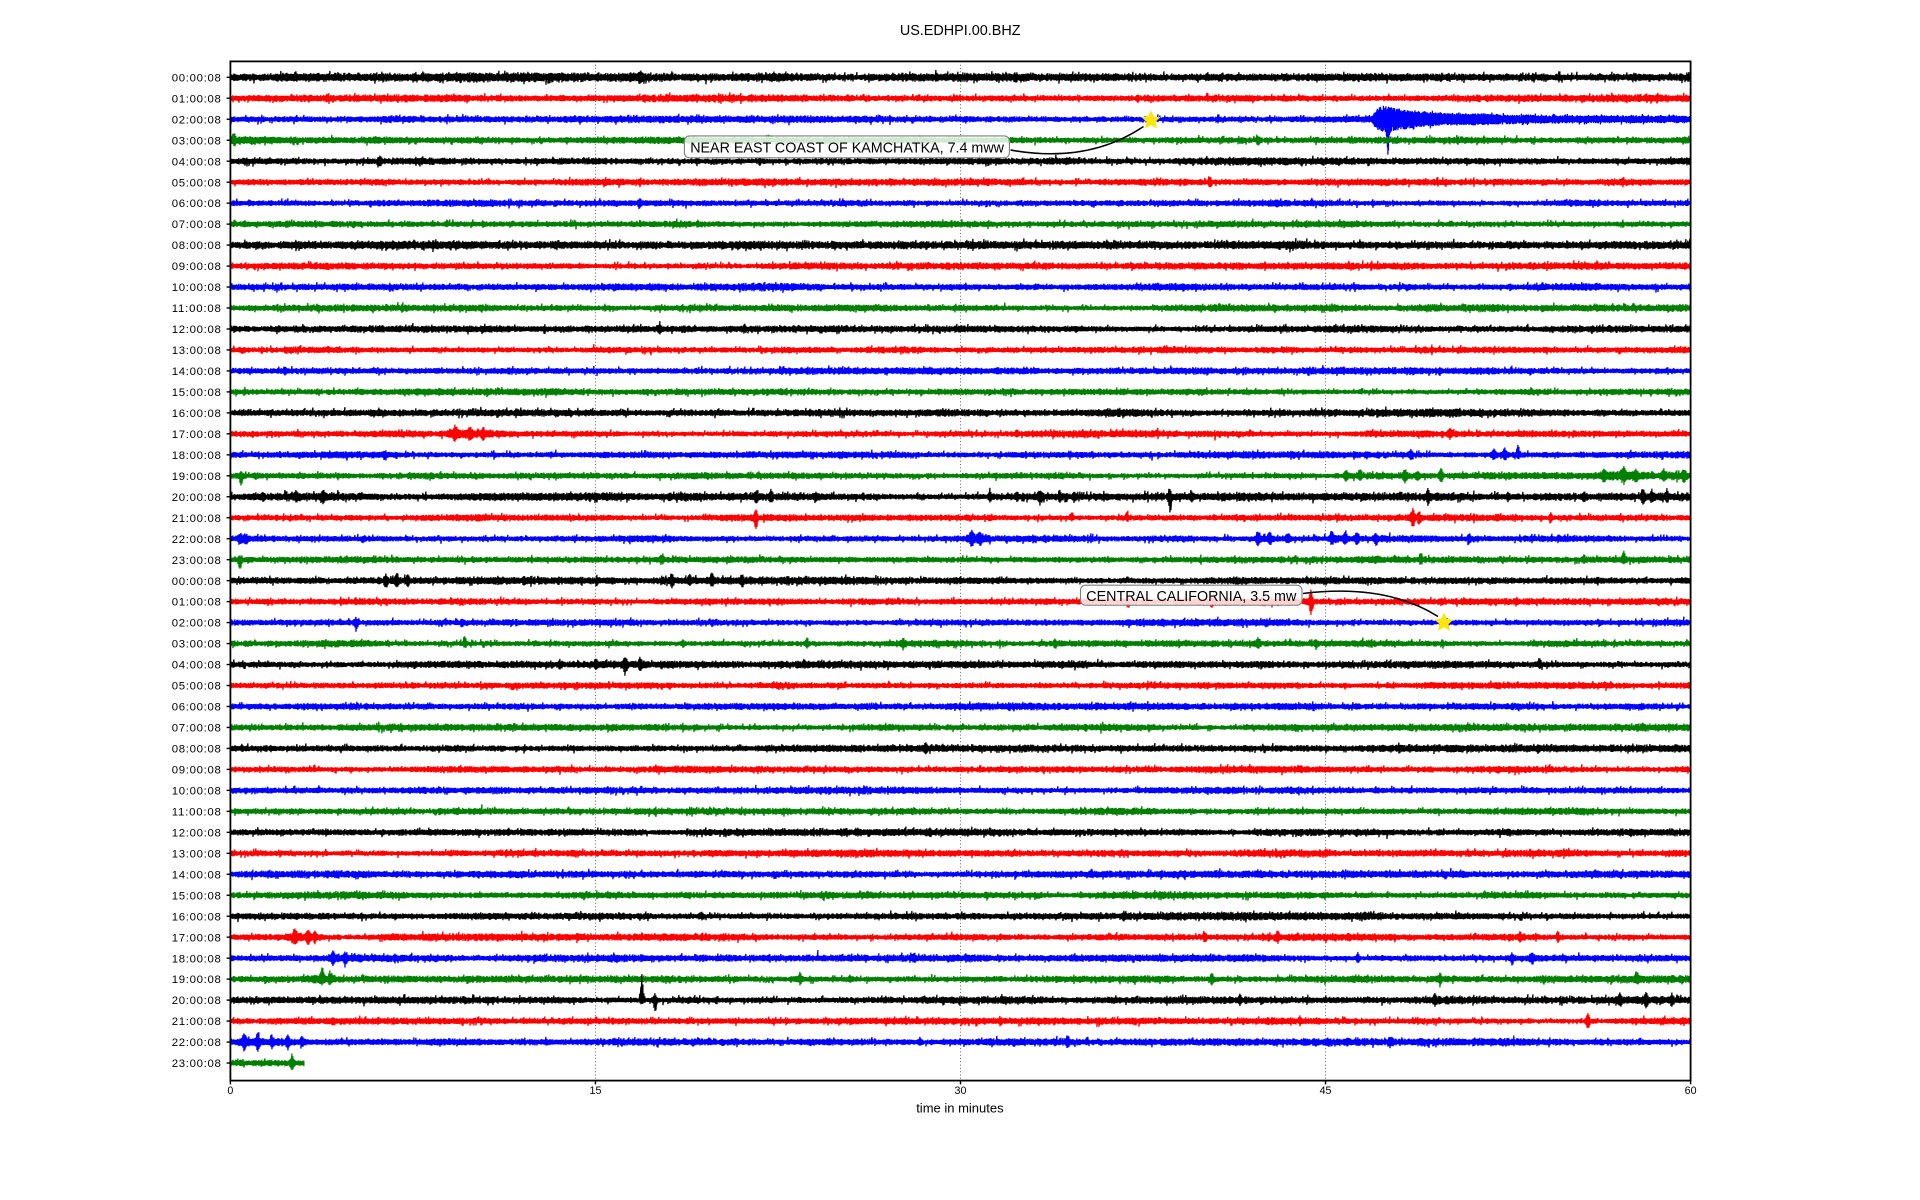  I want to click on svg-text: US.EDHPI.00.BHZ, so click(960, 31).